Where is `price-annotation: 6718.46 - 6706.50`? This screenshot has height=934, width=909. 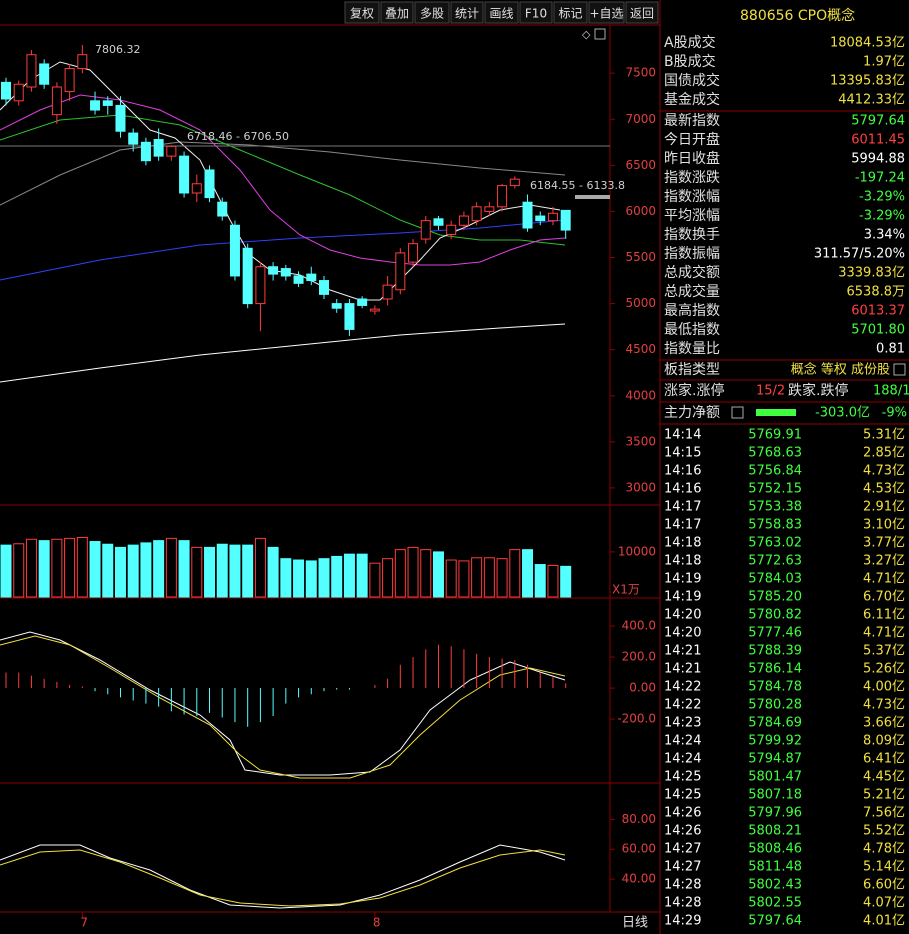
price-annotation: 6718.46 - 6706.50 is located at coordinates (238, 136).